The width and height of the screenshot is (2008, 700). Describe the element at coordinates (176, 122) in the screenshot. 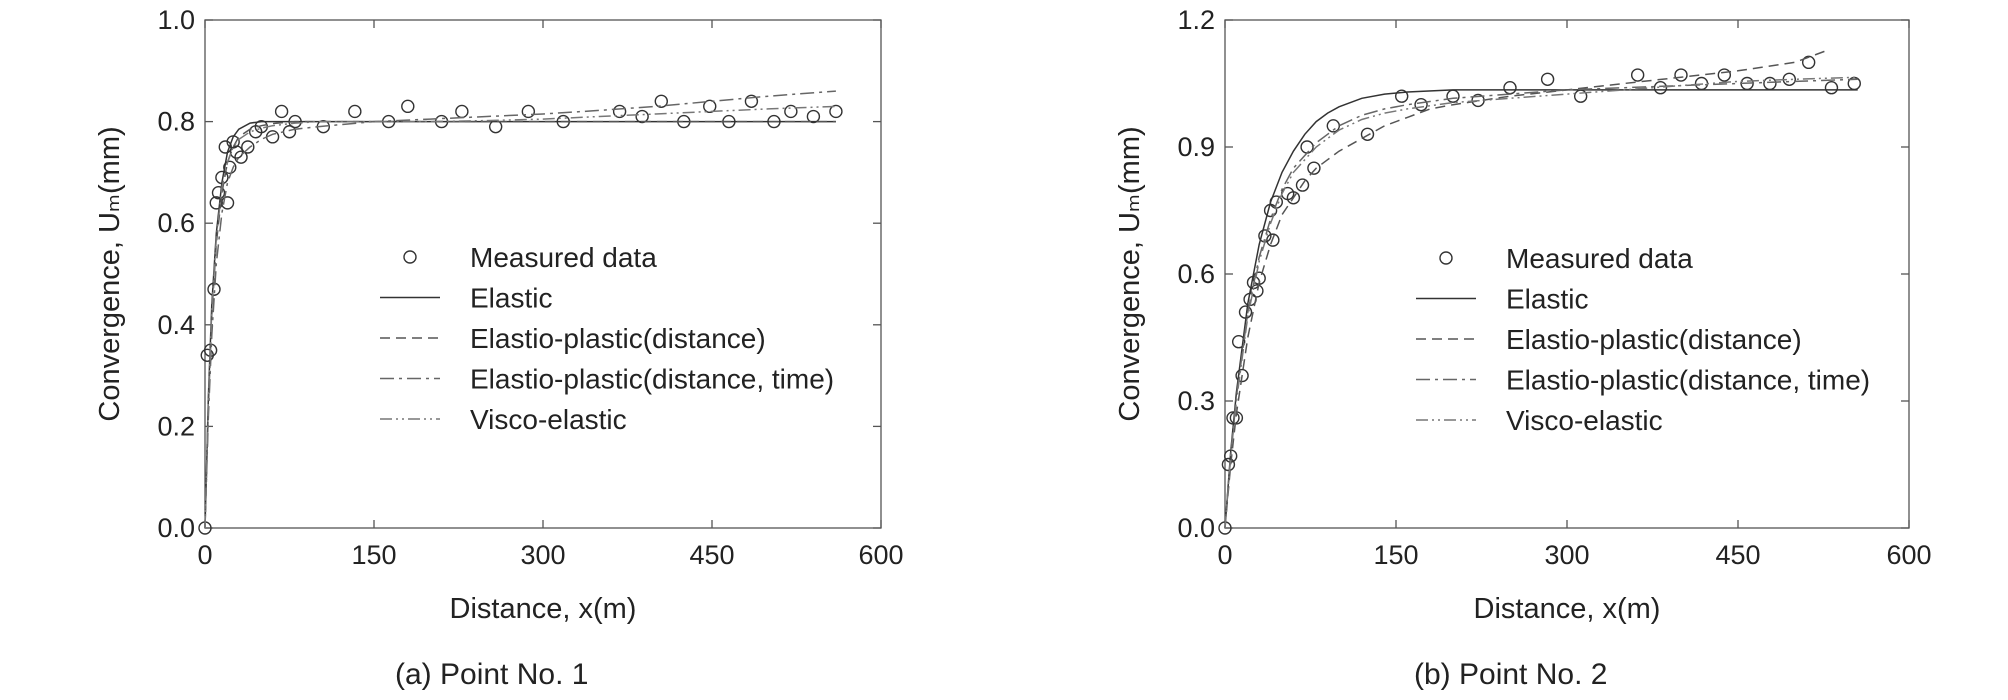

I see `y-tick-label: 0.8` at that location.